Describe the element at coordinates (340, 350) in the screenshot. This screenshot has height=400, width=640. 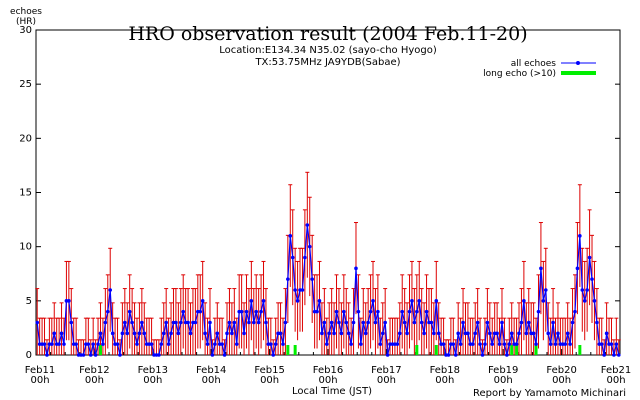
I see `long-echo-bars` at that location.